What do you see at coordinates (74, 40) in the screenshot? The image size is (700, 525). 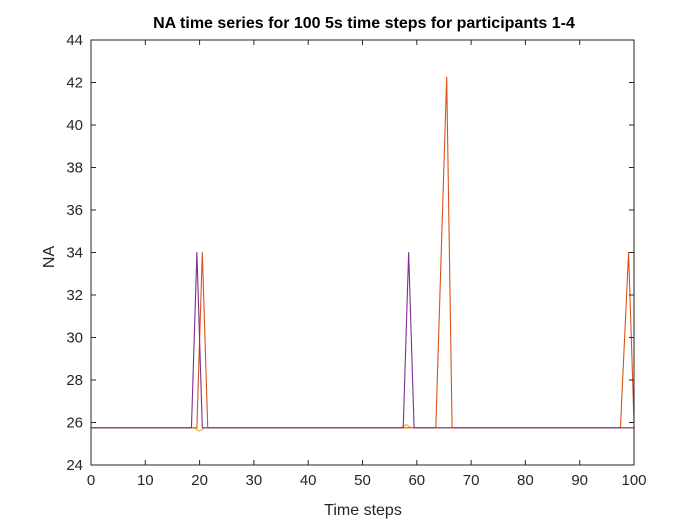 I see `y-tick-label: 44` at bounding box center [74, 40].